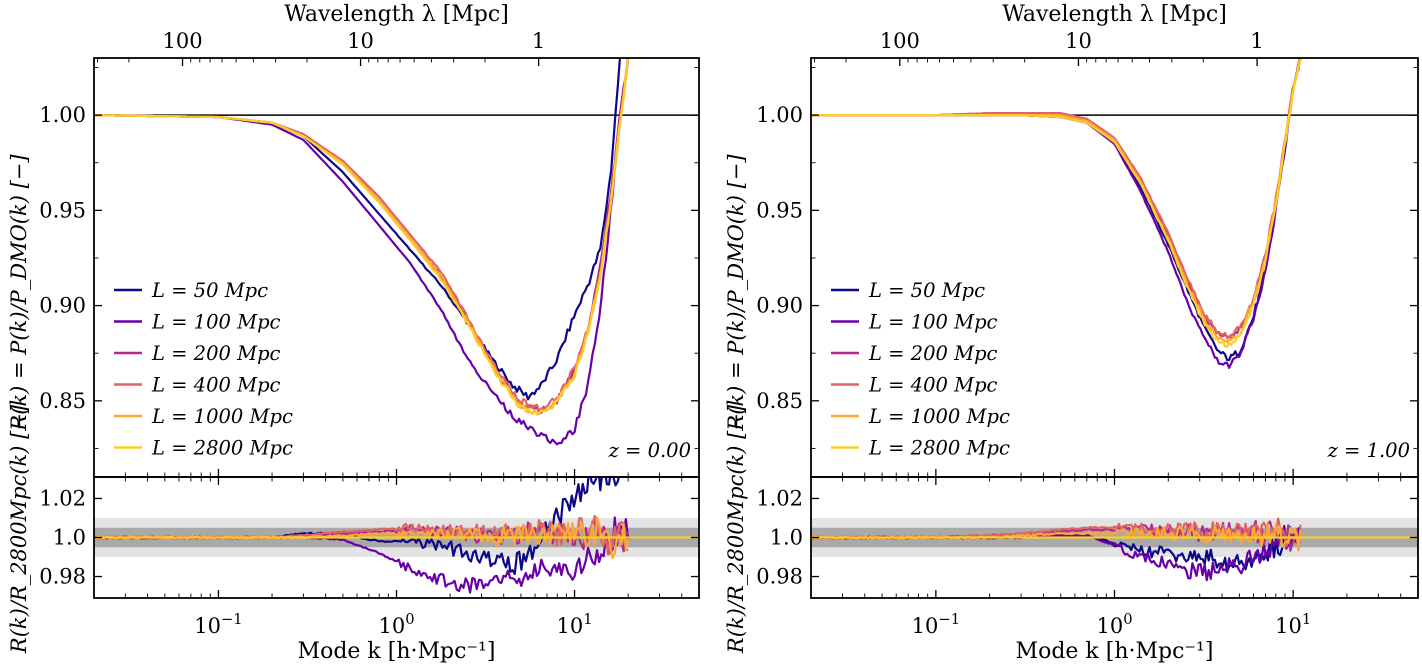  Describe the element at coordinates (1368, 450) in the screenshot. I see `redshift-label: z = 1.00` at that location.